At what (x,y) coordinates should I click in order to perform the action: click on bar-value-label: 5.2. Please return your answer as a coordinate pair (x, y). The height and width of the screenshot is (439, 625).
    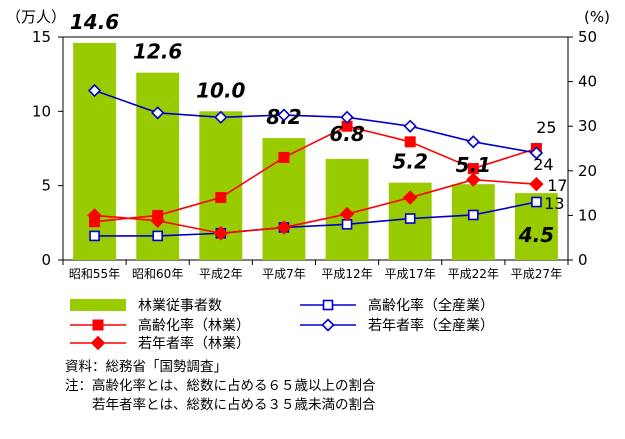
    Looking at the image, I should click on (409, 162).